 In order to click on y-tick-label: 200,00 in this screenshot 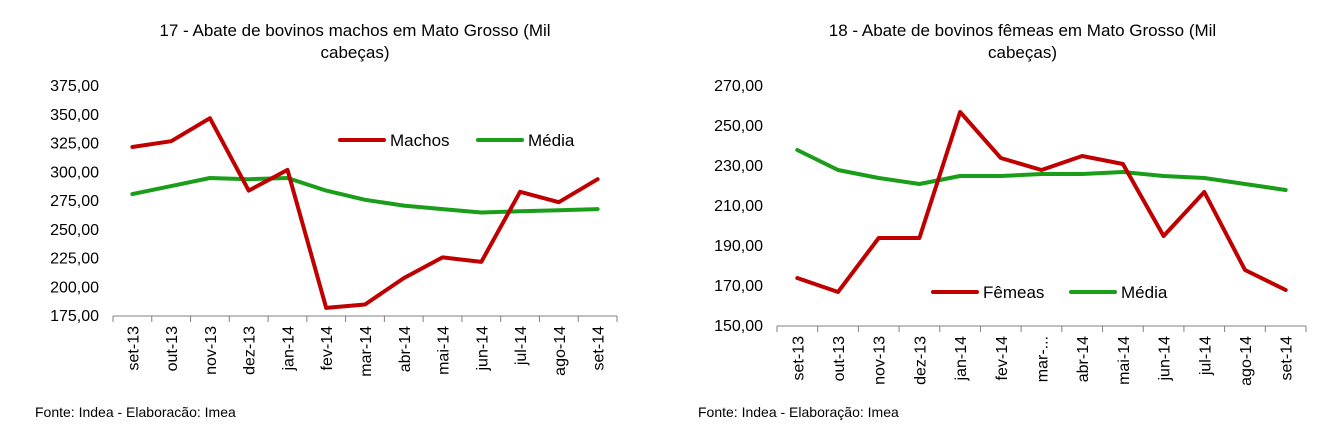, I will do `click(74, 287)`.